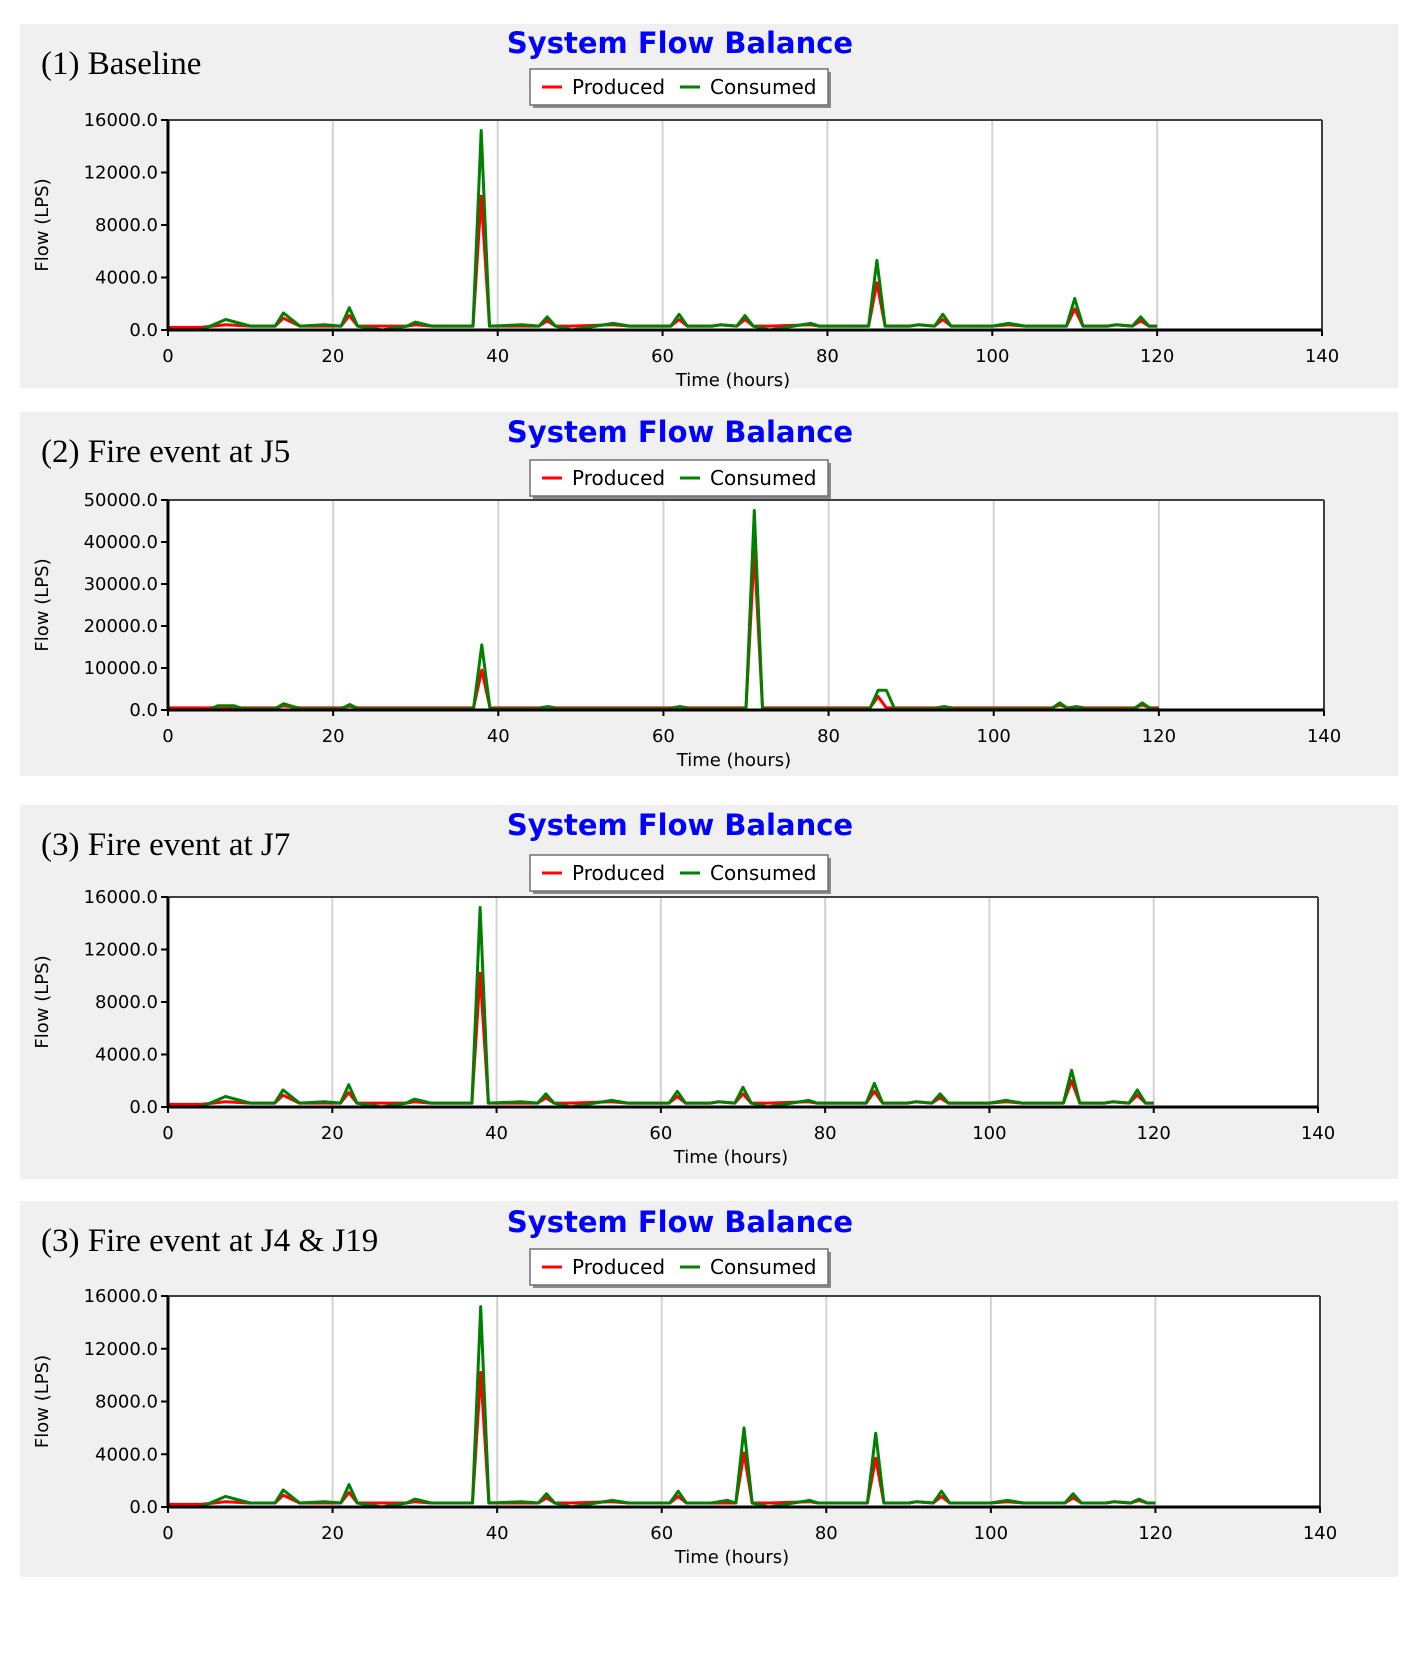 The height and width of the screenshot is (1662, 1414). I want to click on panel-label: (2) Fire event at J5, so click(166, 452).